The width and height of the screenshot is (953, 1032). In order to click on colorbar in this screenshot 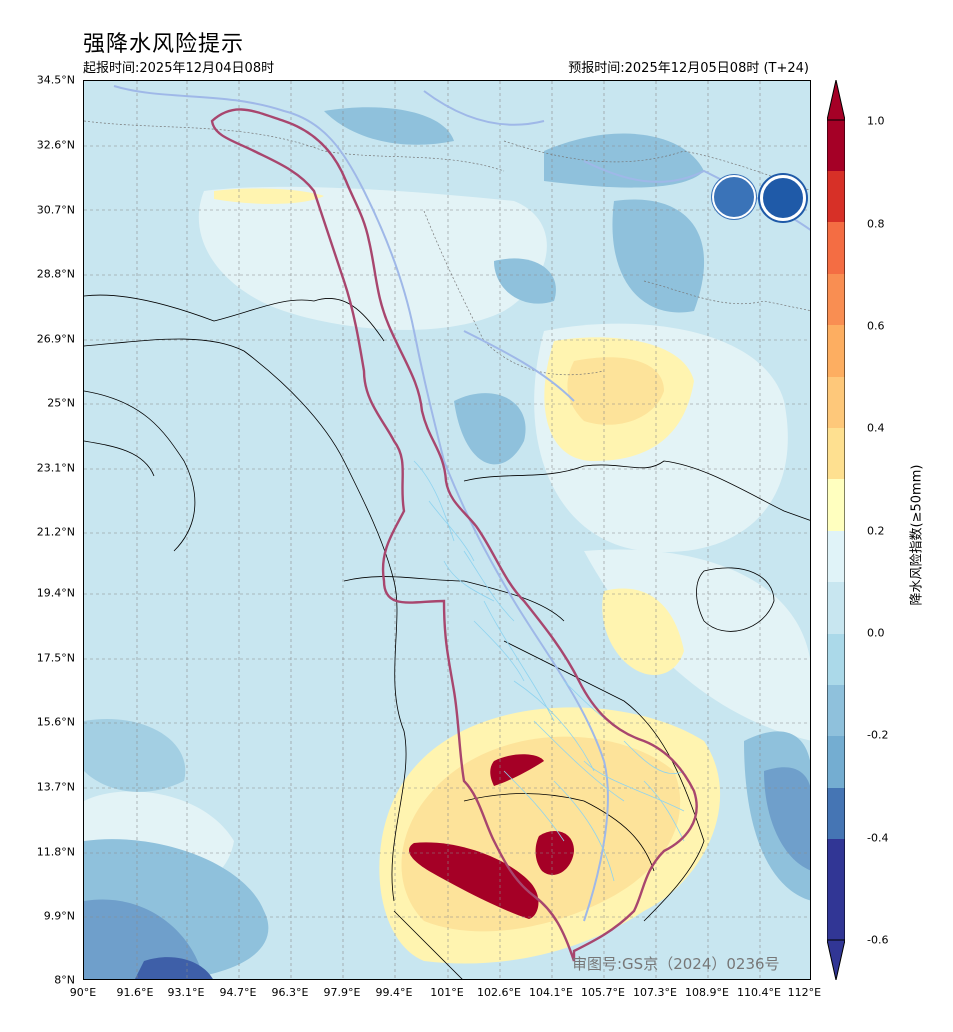, I will do `click(836, 530)`.